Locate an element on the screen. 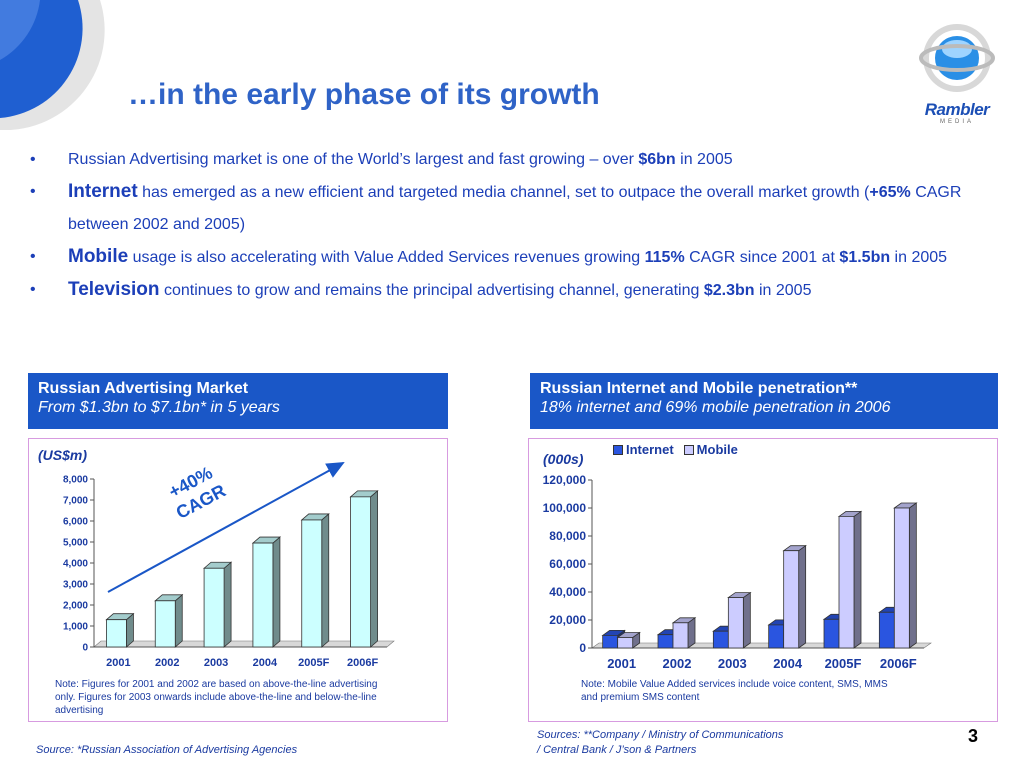 The height and width of the screenshot is (768, 1024). bullet-text: Mobile is located at coordinates (98, 256).